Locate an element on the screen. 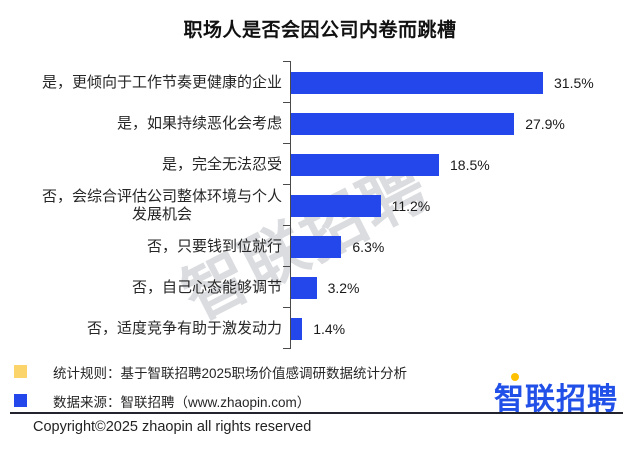  bar-track: 27.9% is located at coordinates (461, 123).